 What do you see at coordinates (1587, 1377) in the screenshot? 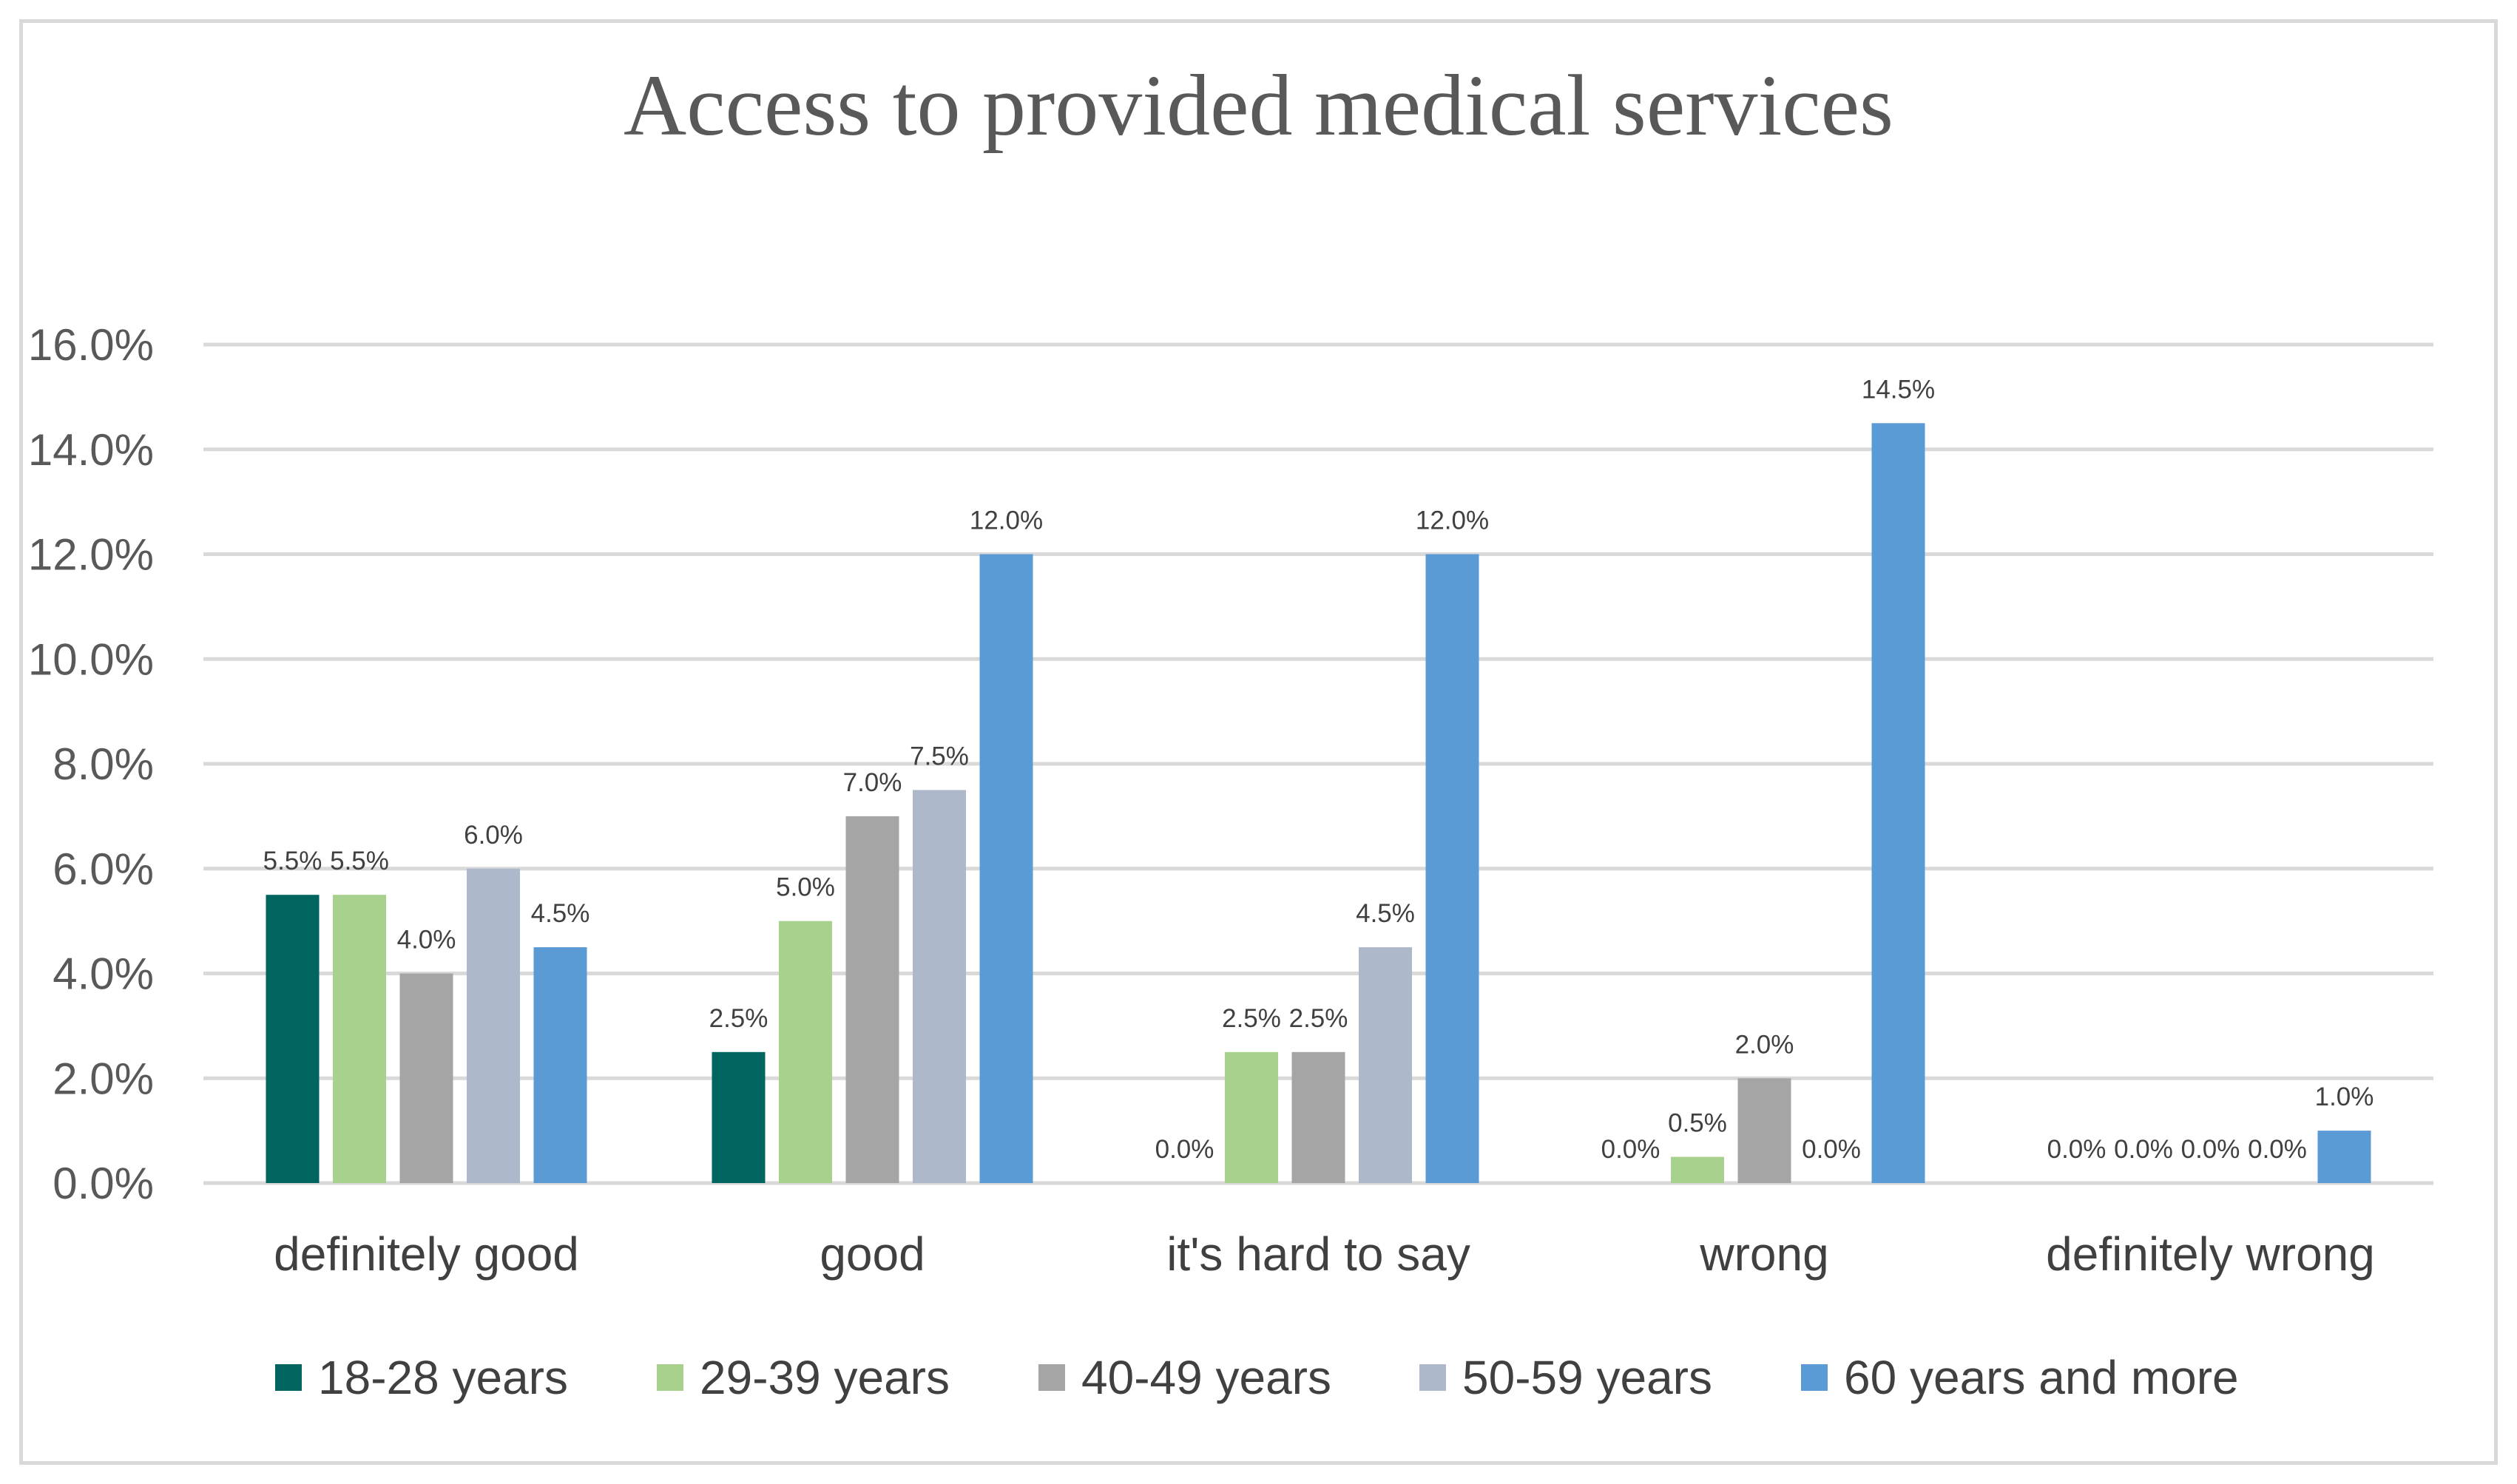
I see `legend-label: 50-59 years` at bounding box center [1587, 1377].